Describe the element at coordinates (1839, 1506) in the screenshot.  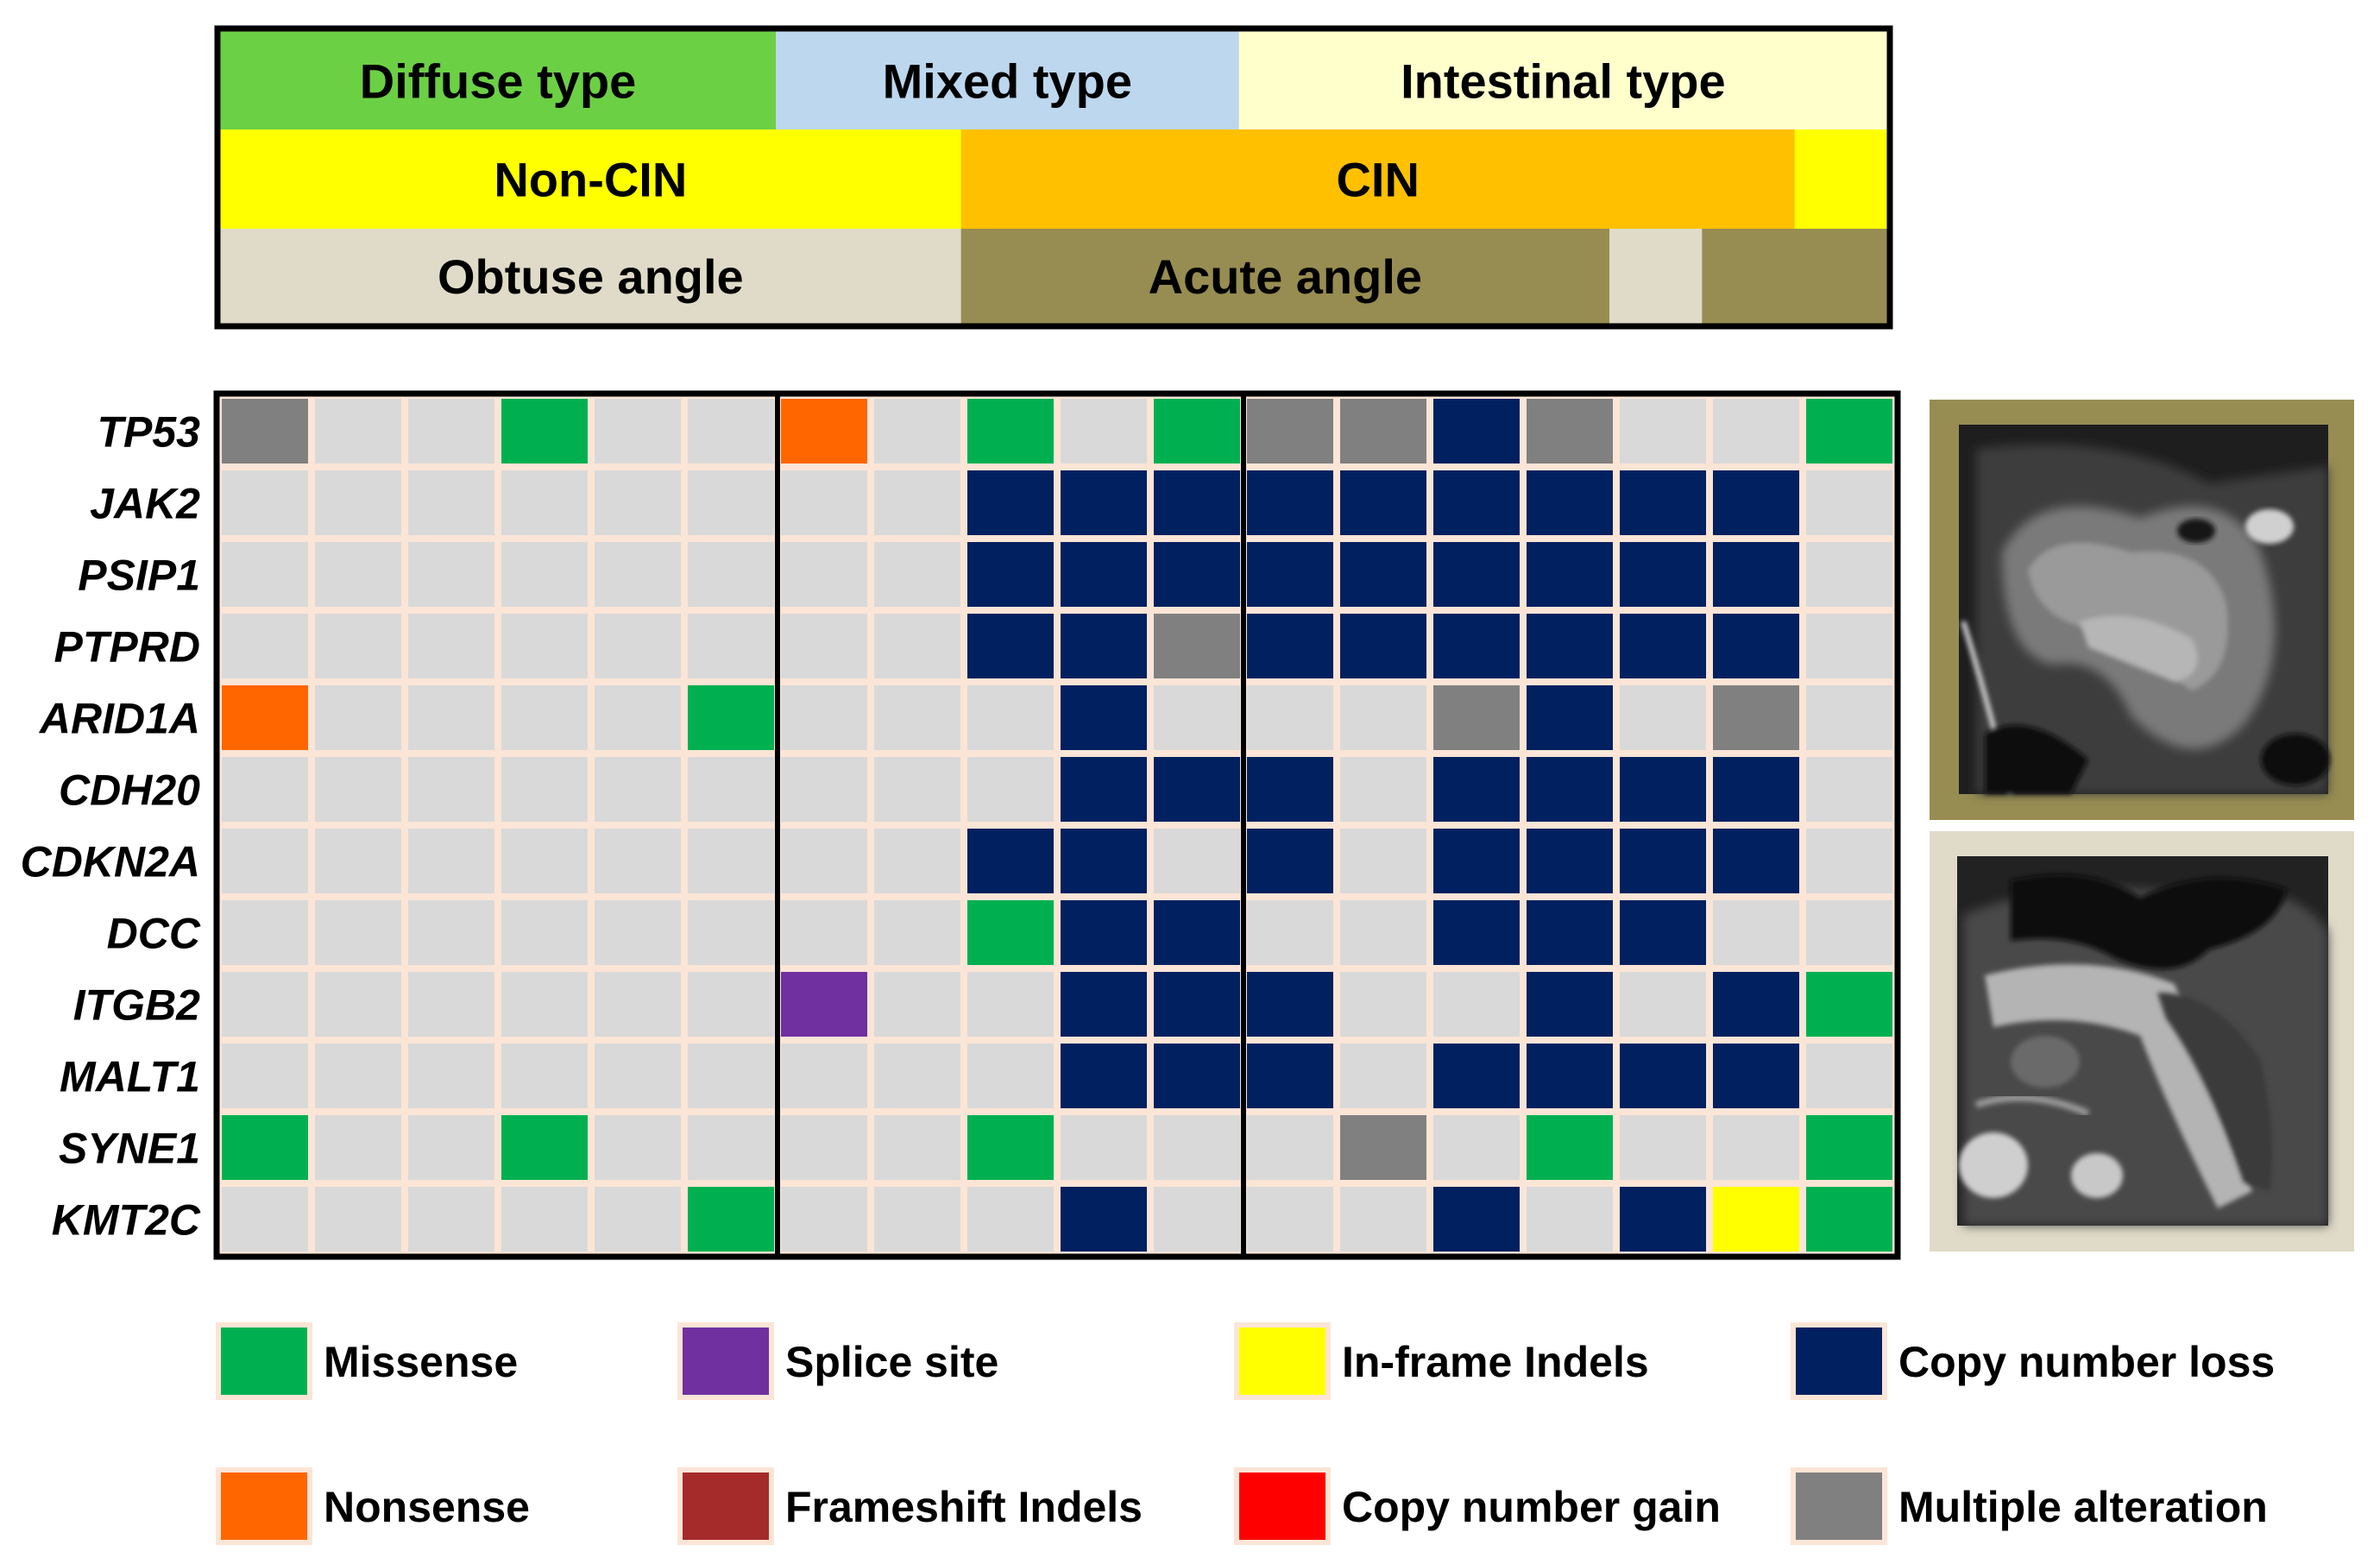
I see `legend-swatch-multiple-alteration` at that location.